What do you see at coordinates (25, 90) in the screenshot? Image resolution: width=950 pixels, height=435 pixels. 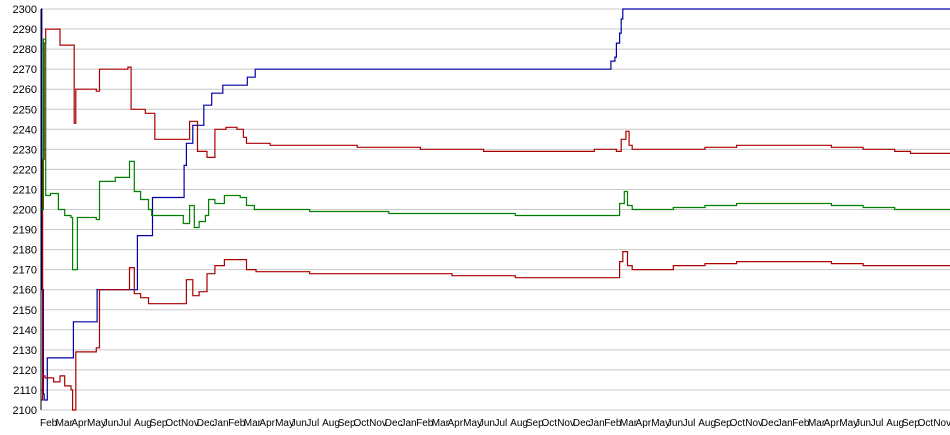 I see `y-tick-label: 2260` at bounding box center [25, 90].